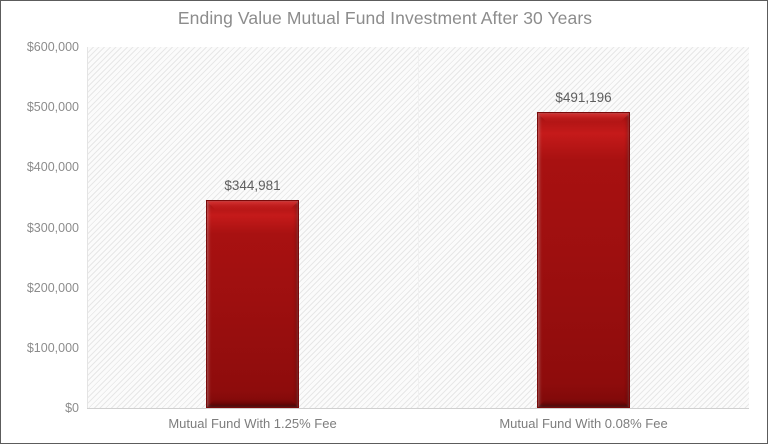  What do you see at coordinates (52, 107) in the screenshot?
I see `y-axis-tick-label: $500,000` at bounding box center [52, 107].